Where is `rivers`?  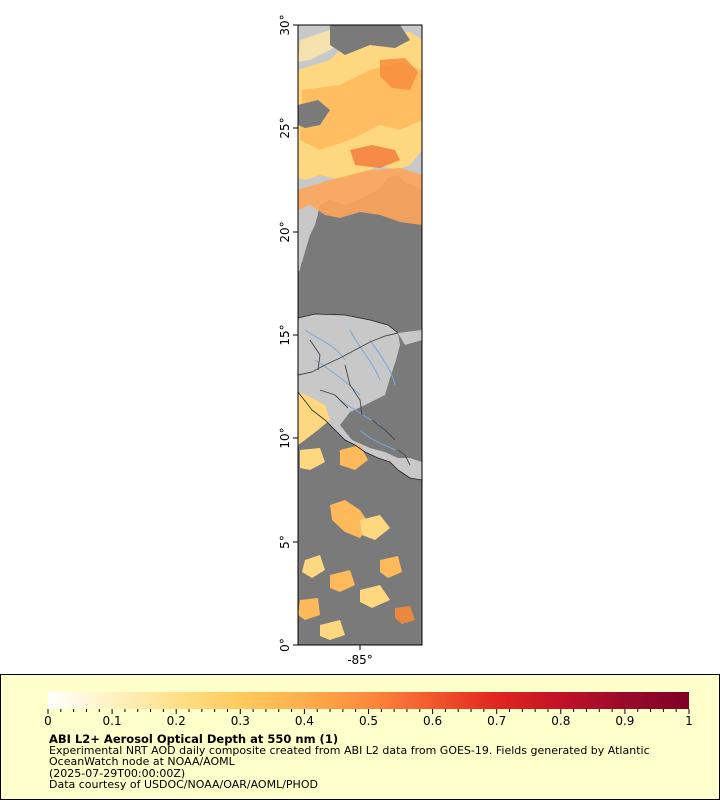 rivers is located at coordinates (350, 390).